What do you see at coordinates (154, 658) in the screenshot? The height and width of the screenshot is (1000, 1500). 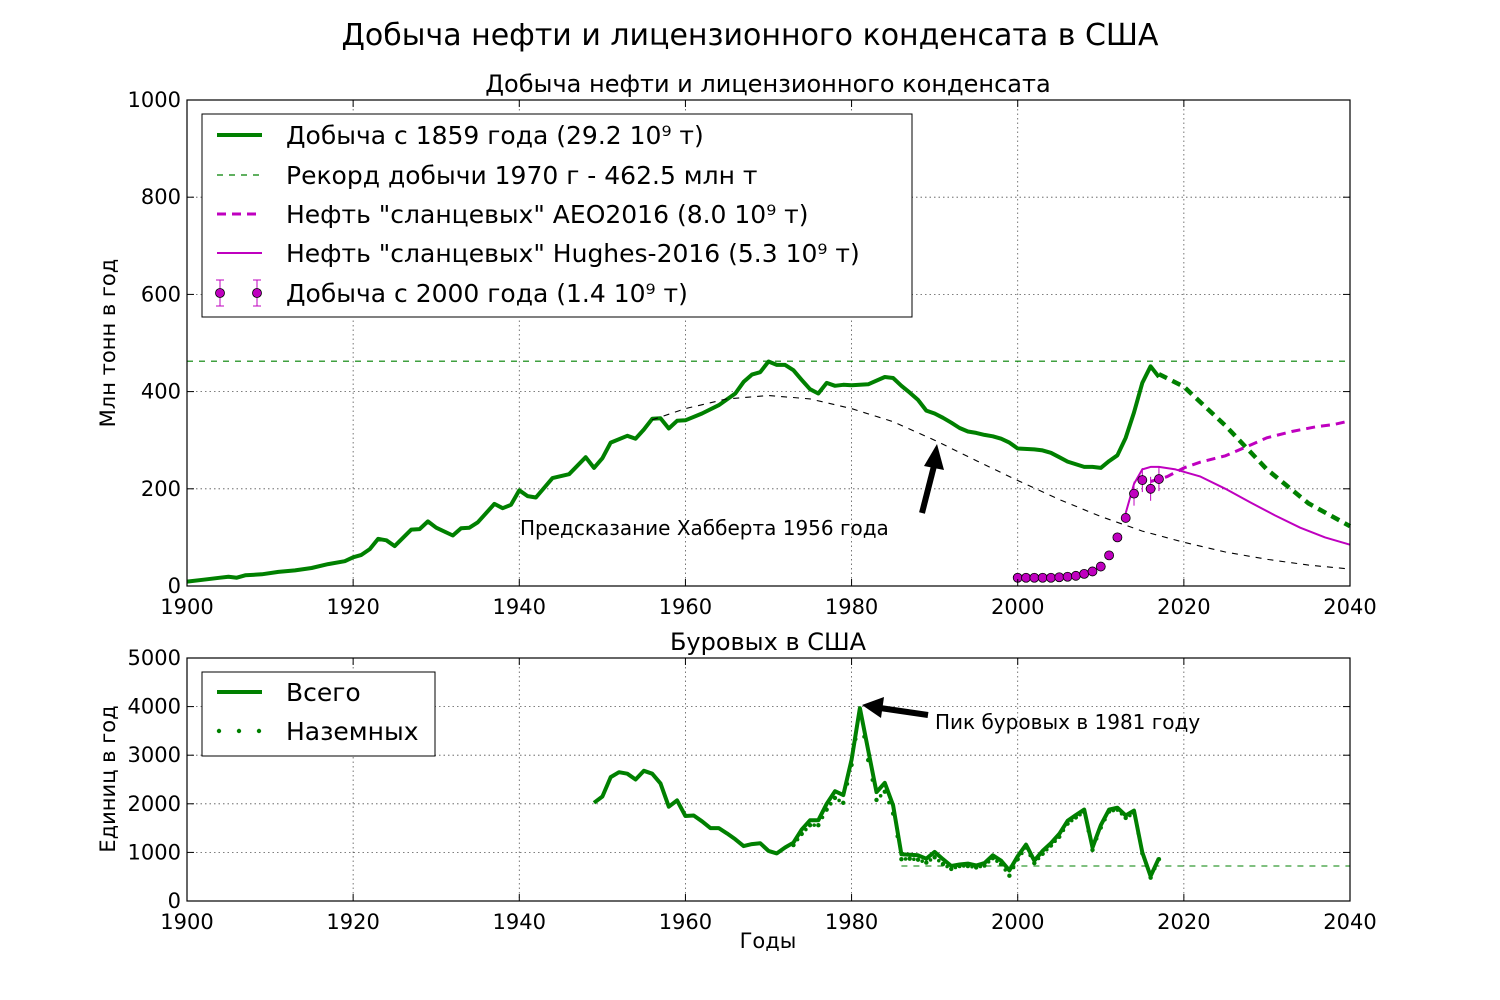 I see `rigs-y-tick-label: 5000` at bounding box center [154, 658].